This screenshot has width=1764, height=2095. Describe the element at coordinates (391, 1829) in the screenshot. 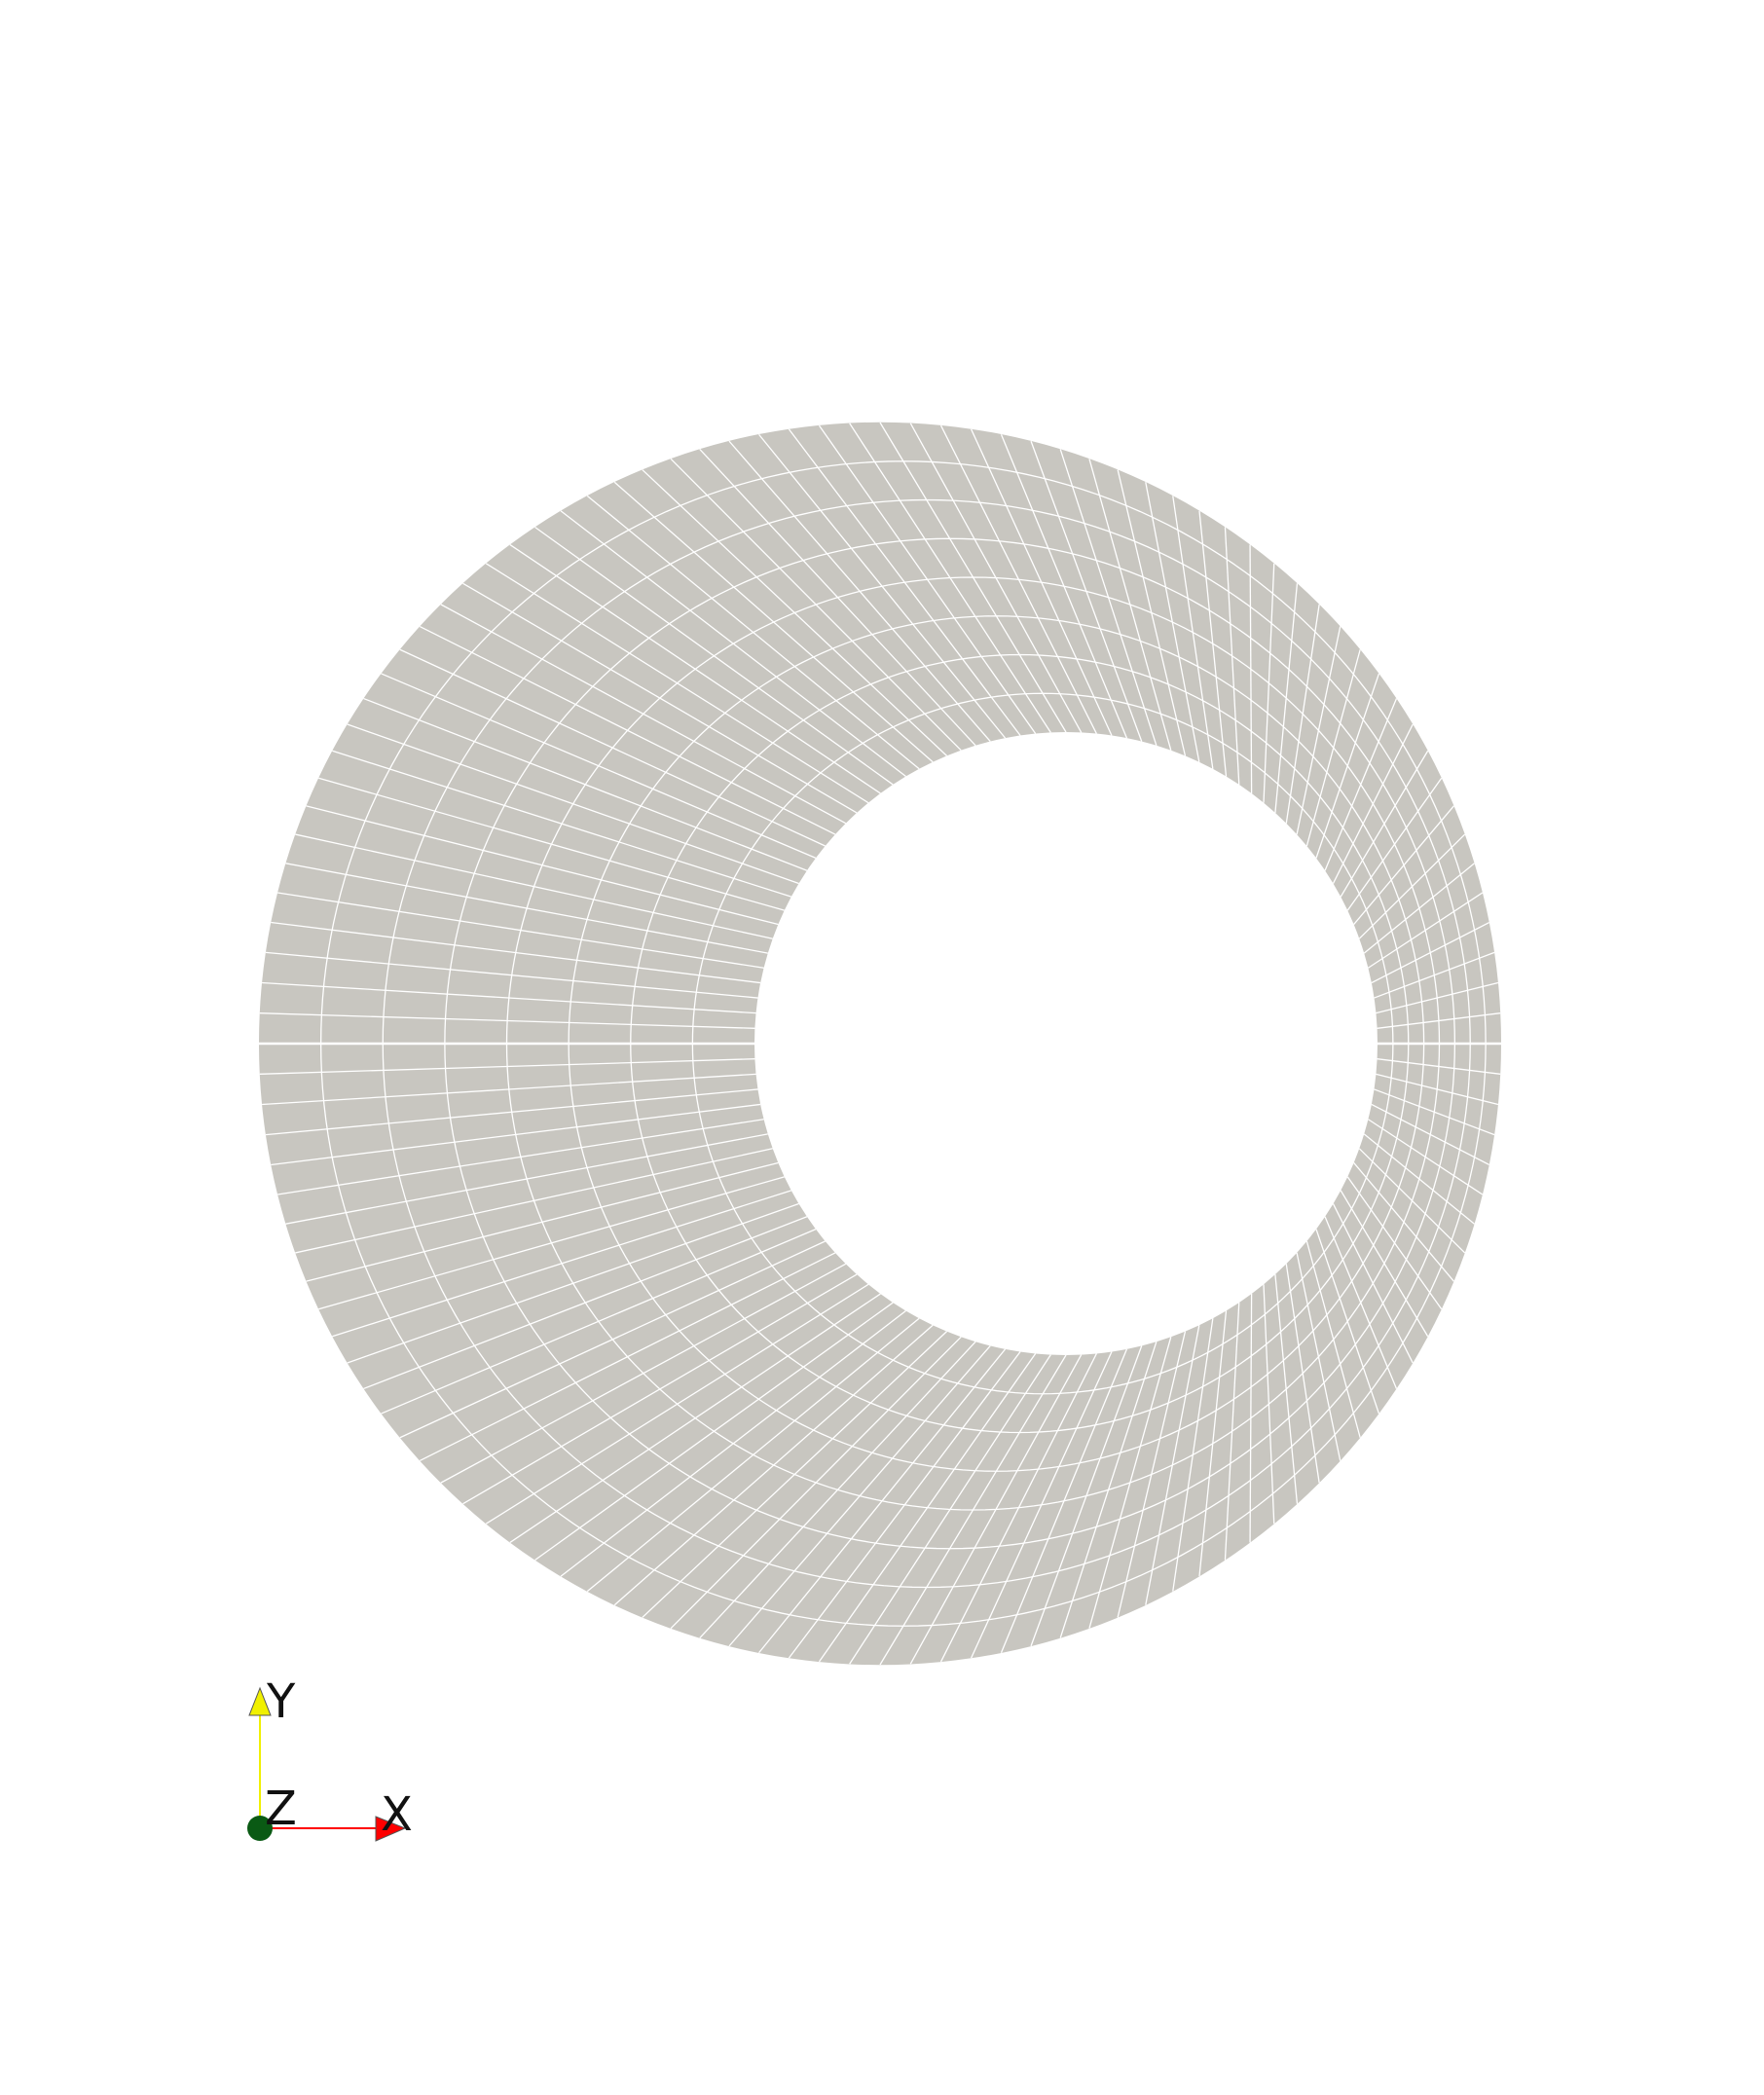

I see `x-axis-arrow-icon` at that location.